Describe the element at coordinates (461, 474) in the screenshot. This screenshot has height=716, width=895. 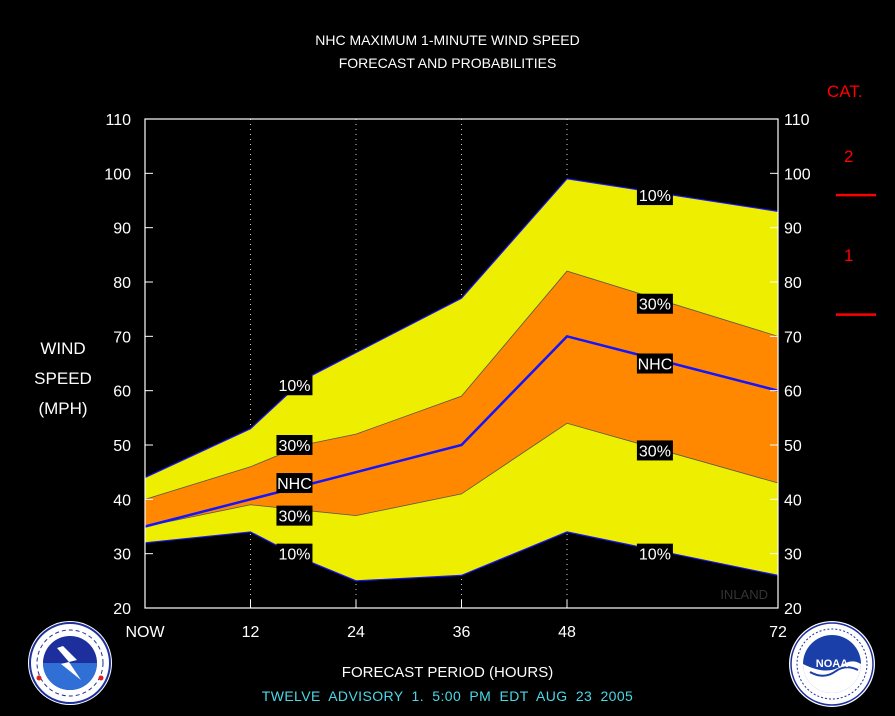
I see `series-line-lower-inner` at that location.